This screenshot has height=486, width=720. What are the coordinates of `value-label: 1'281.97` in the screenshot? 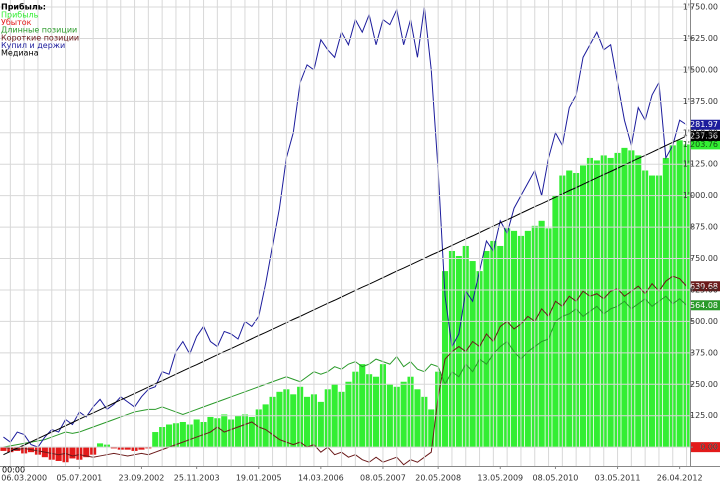 It's located at (700, 124).